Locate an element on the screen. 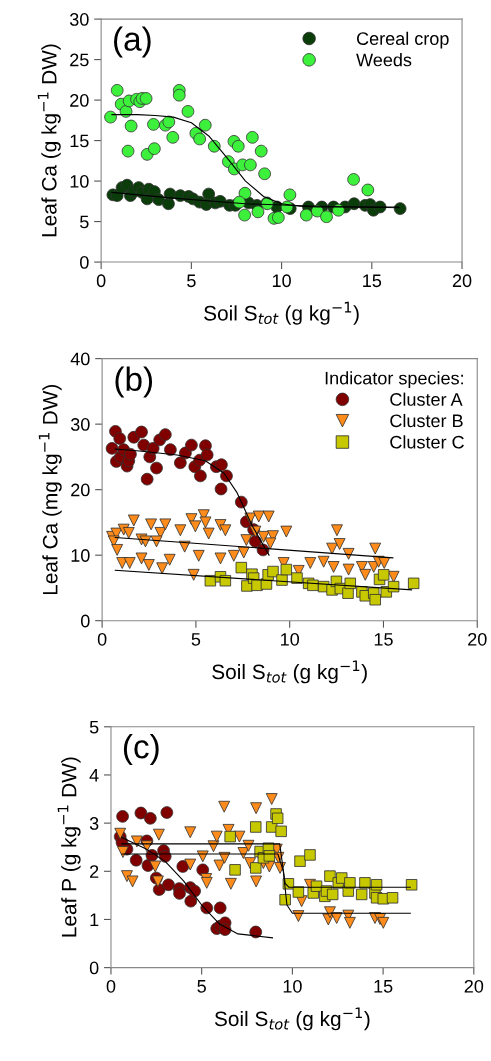  y-axis-title: Leaf Ca (g kg$^{−1}$ DW) is located at coordinates (49, 140).